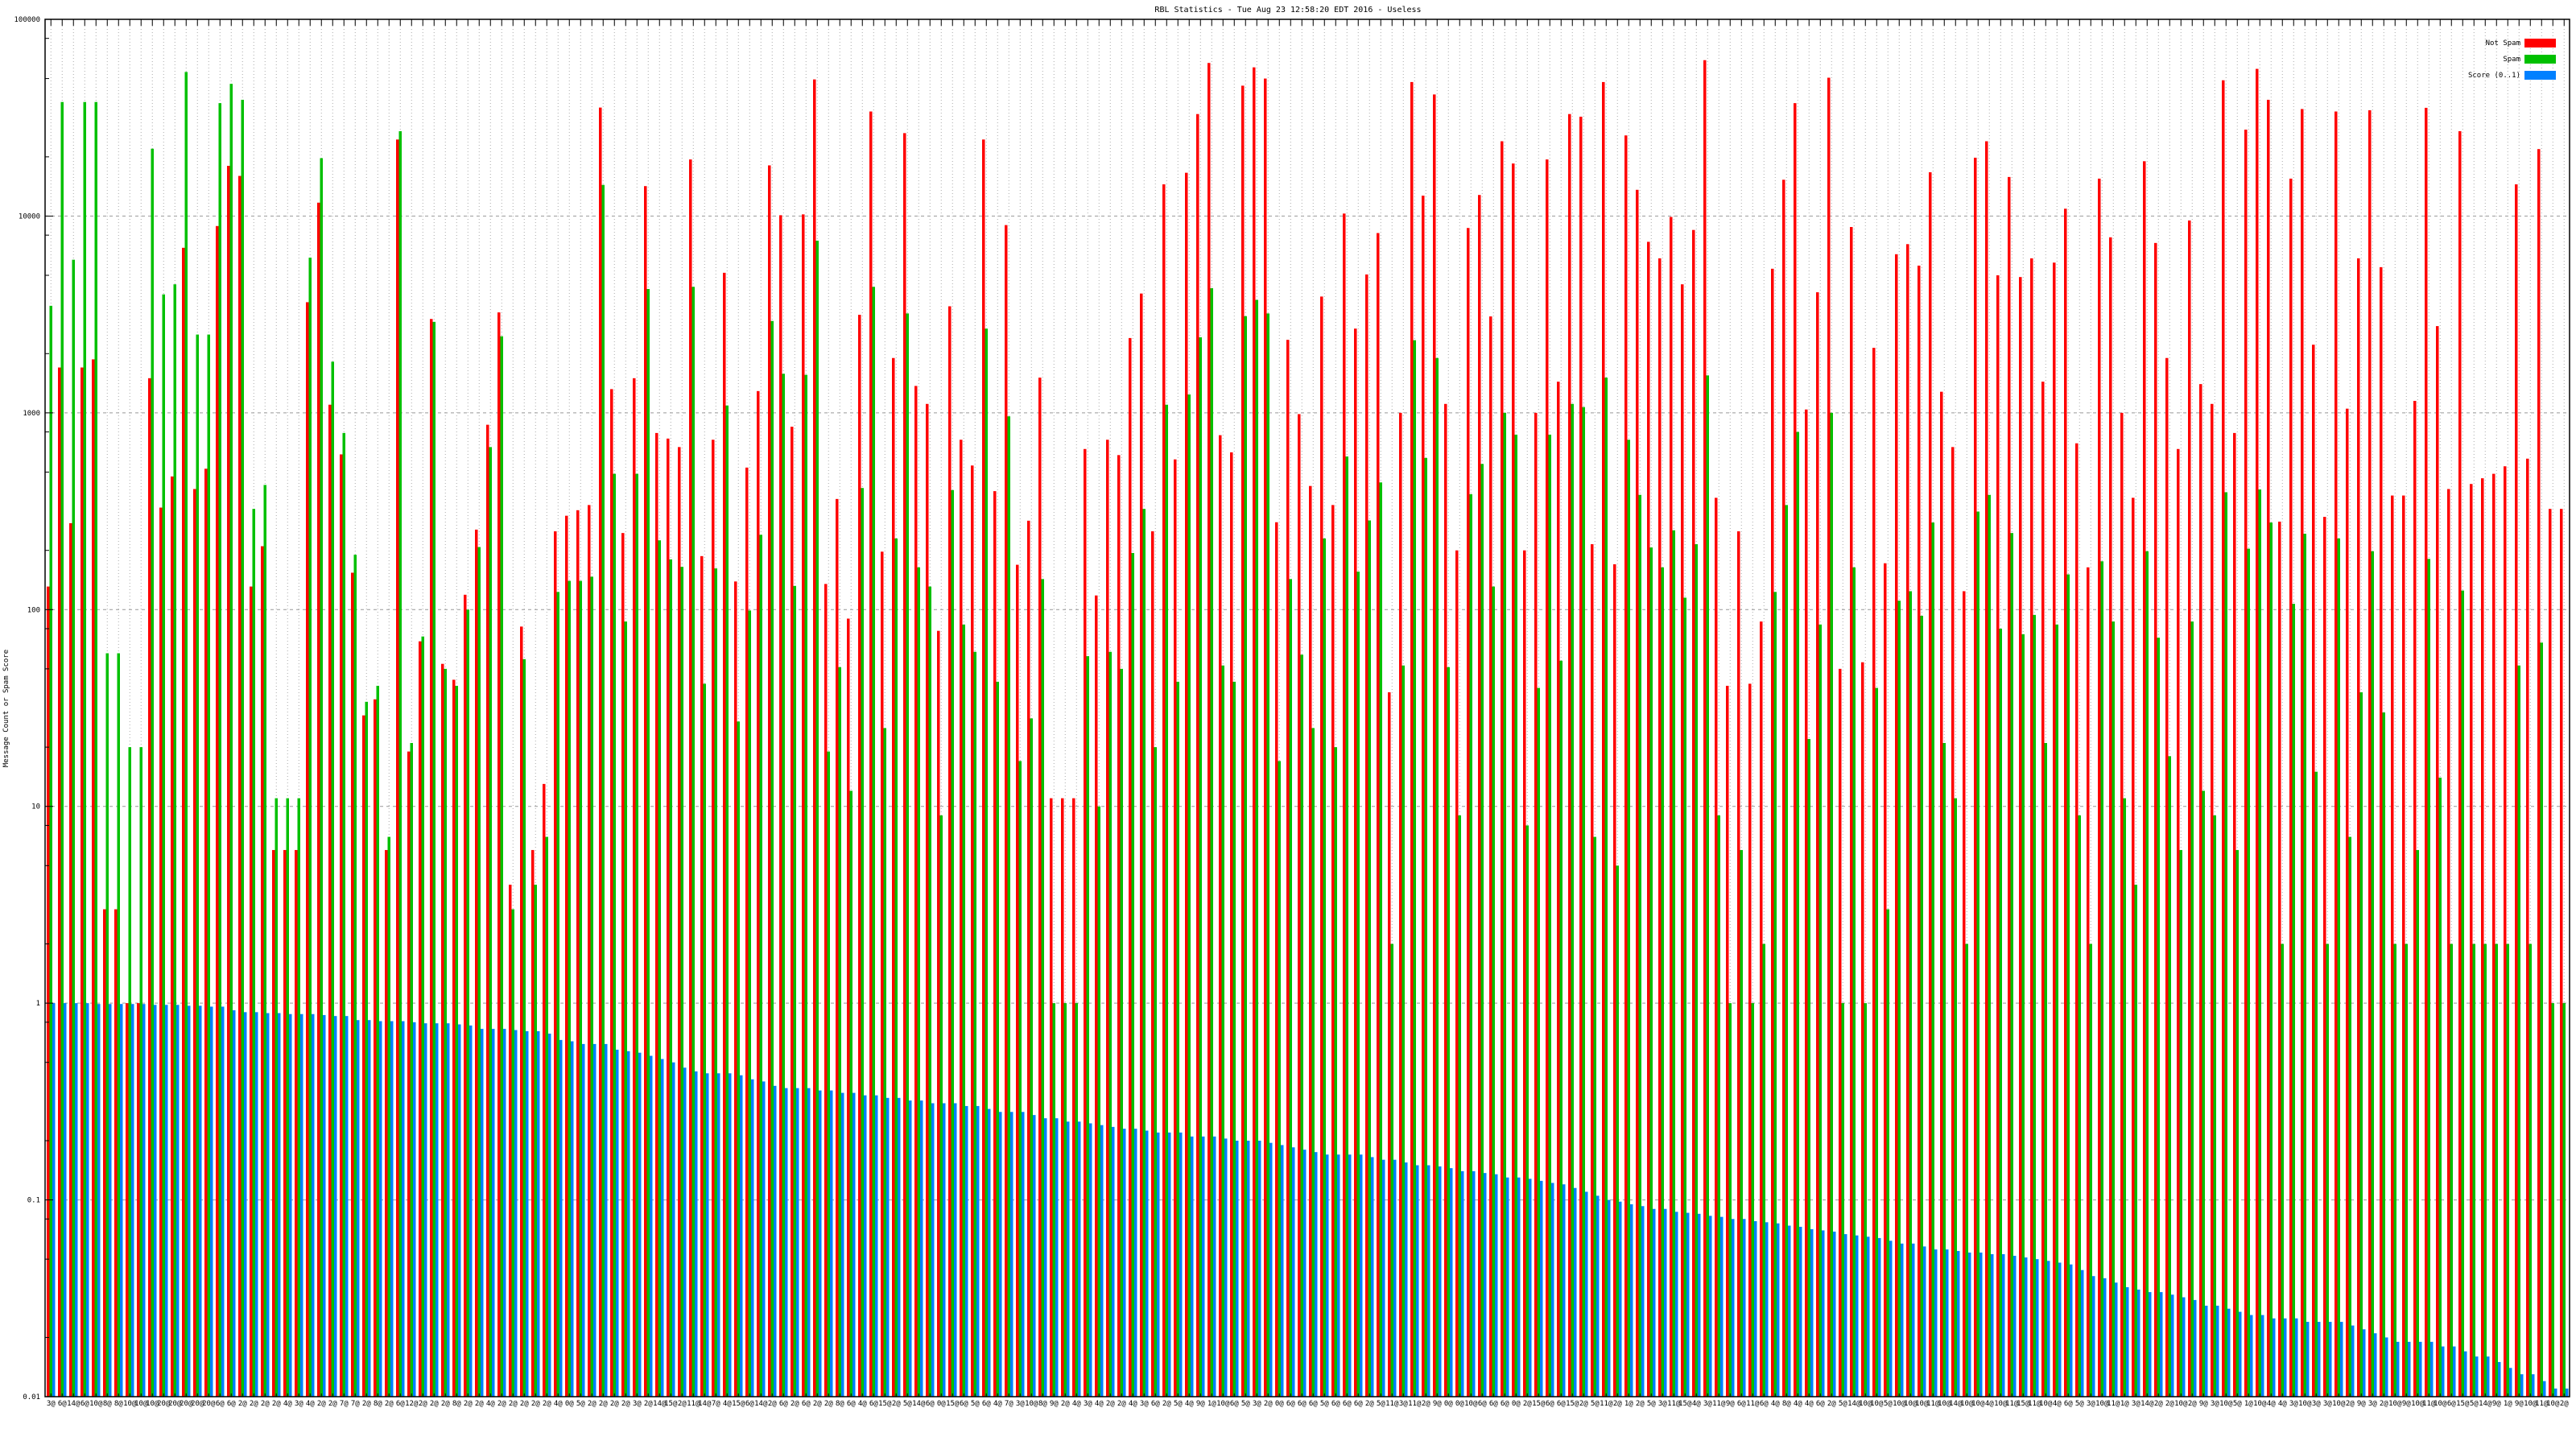  What do you see at coordinates (1088, 1404) in the screenshot?
I see `x-tick-label: 3@` at bounding box center [1088, 1404].